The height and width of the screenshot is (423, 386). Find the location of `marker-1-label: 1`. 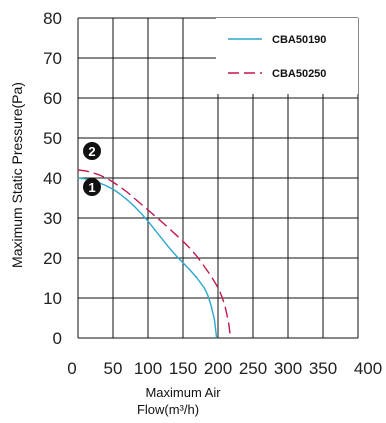

marker-1-label: 1 is located at coordinates (91, 187).